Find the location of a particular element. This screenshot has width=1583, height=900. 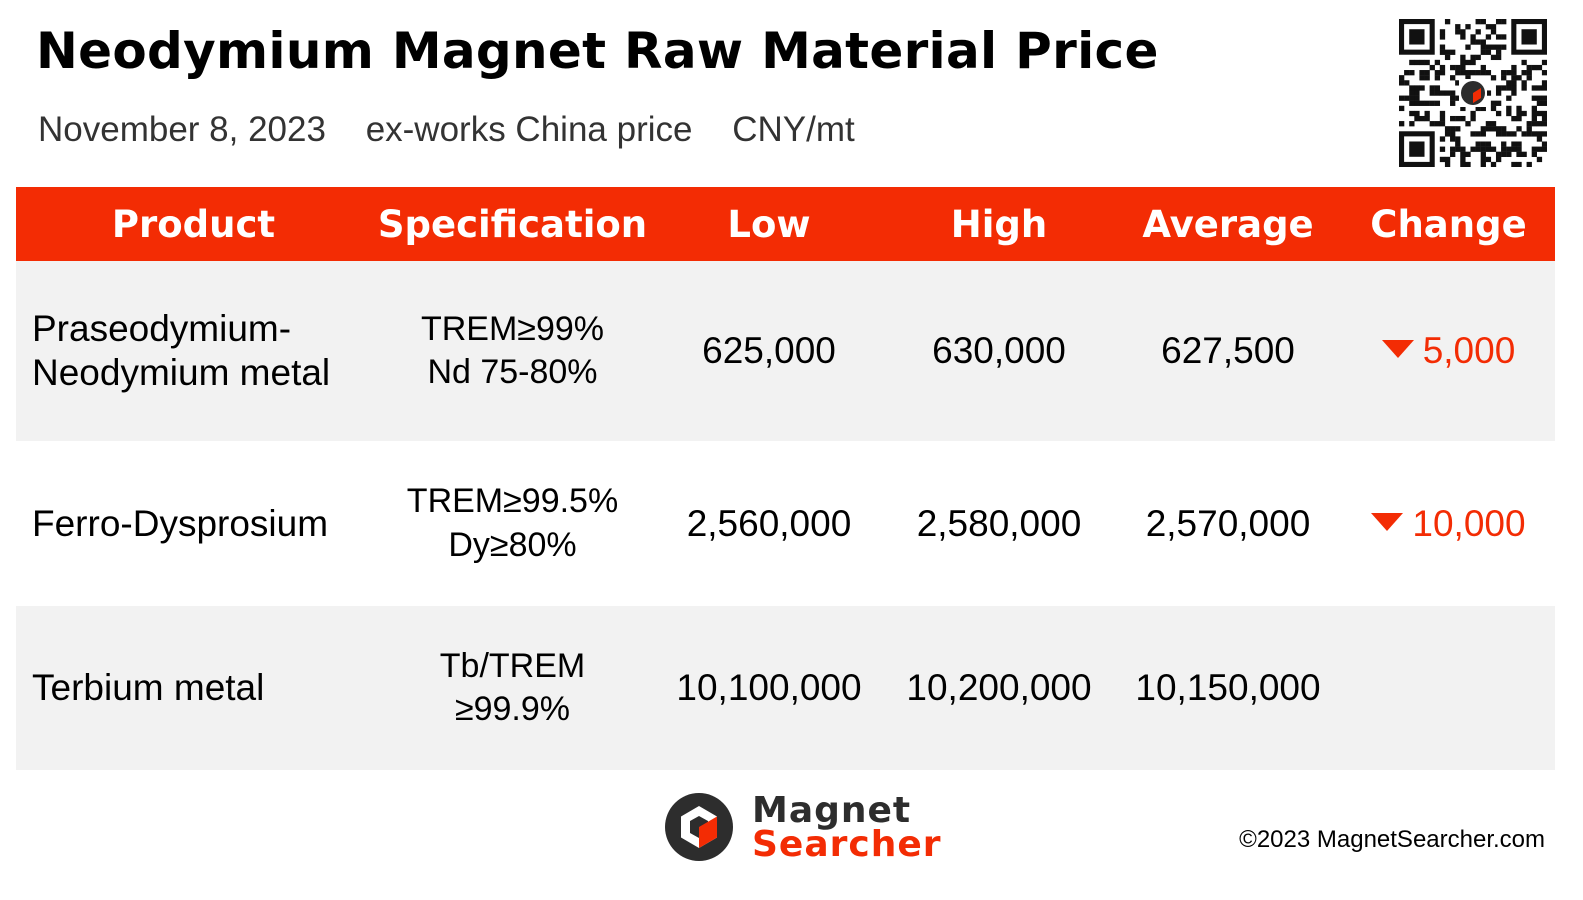

column-header-high: High is located at coordinates (999, 224).